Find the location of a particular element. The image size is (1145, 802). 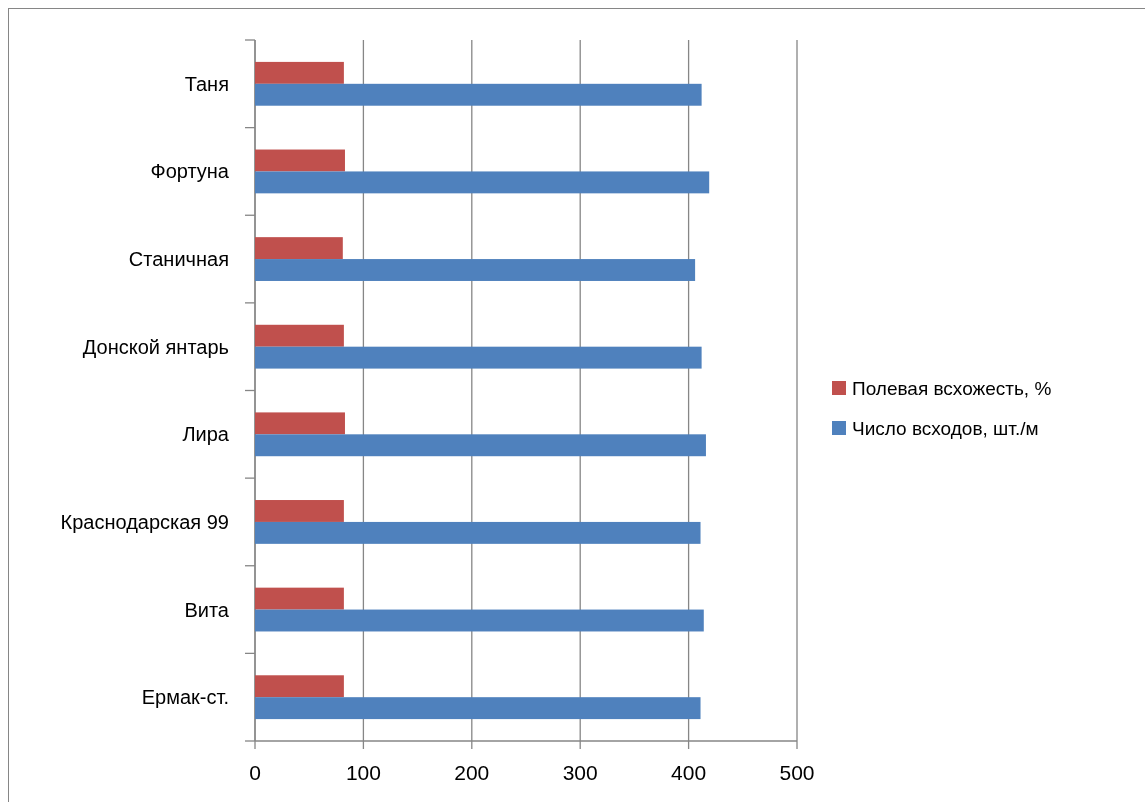

legend-label: Число всходов, шт./м is located at coordinates (945, 428).